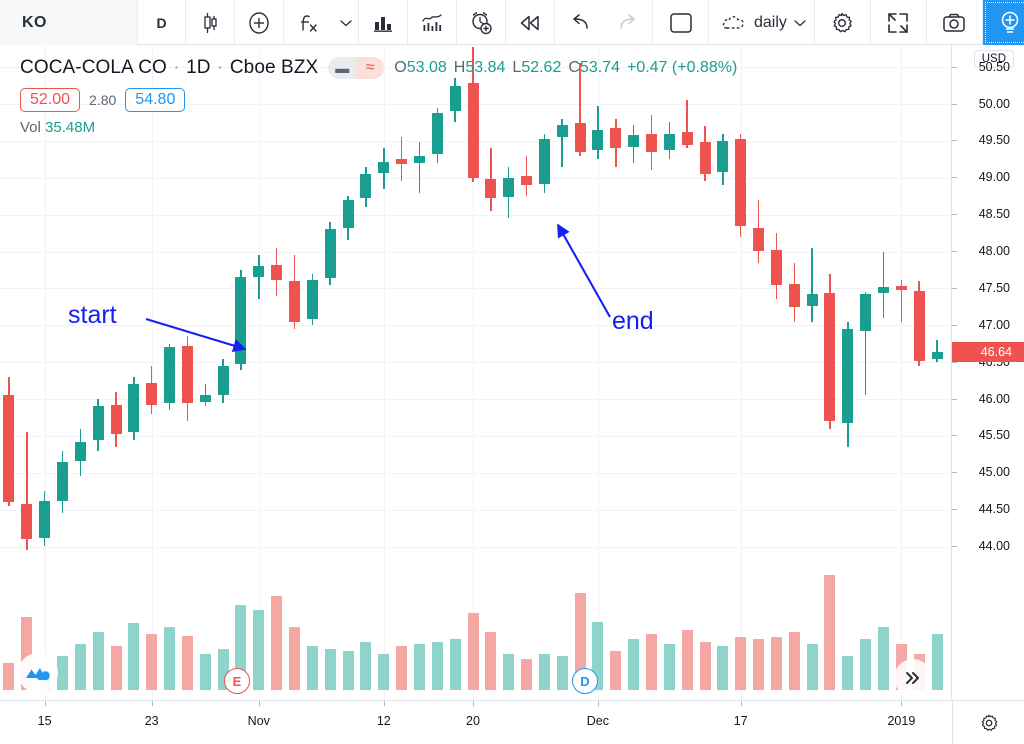  I want to click on fullscreen-button, so click(899, 22).